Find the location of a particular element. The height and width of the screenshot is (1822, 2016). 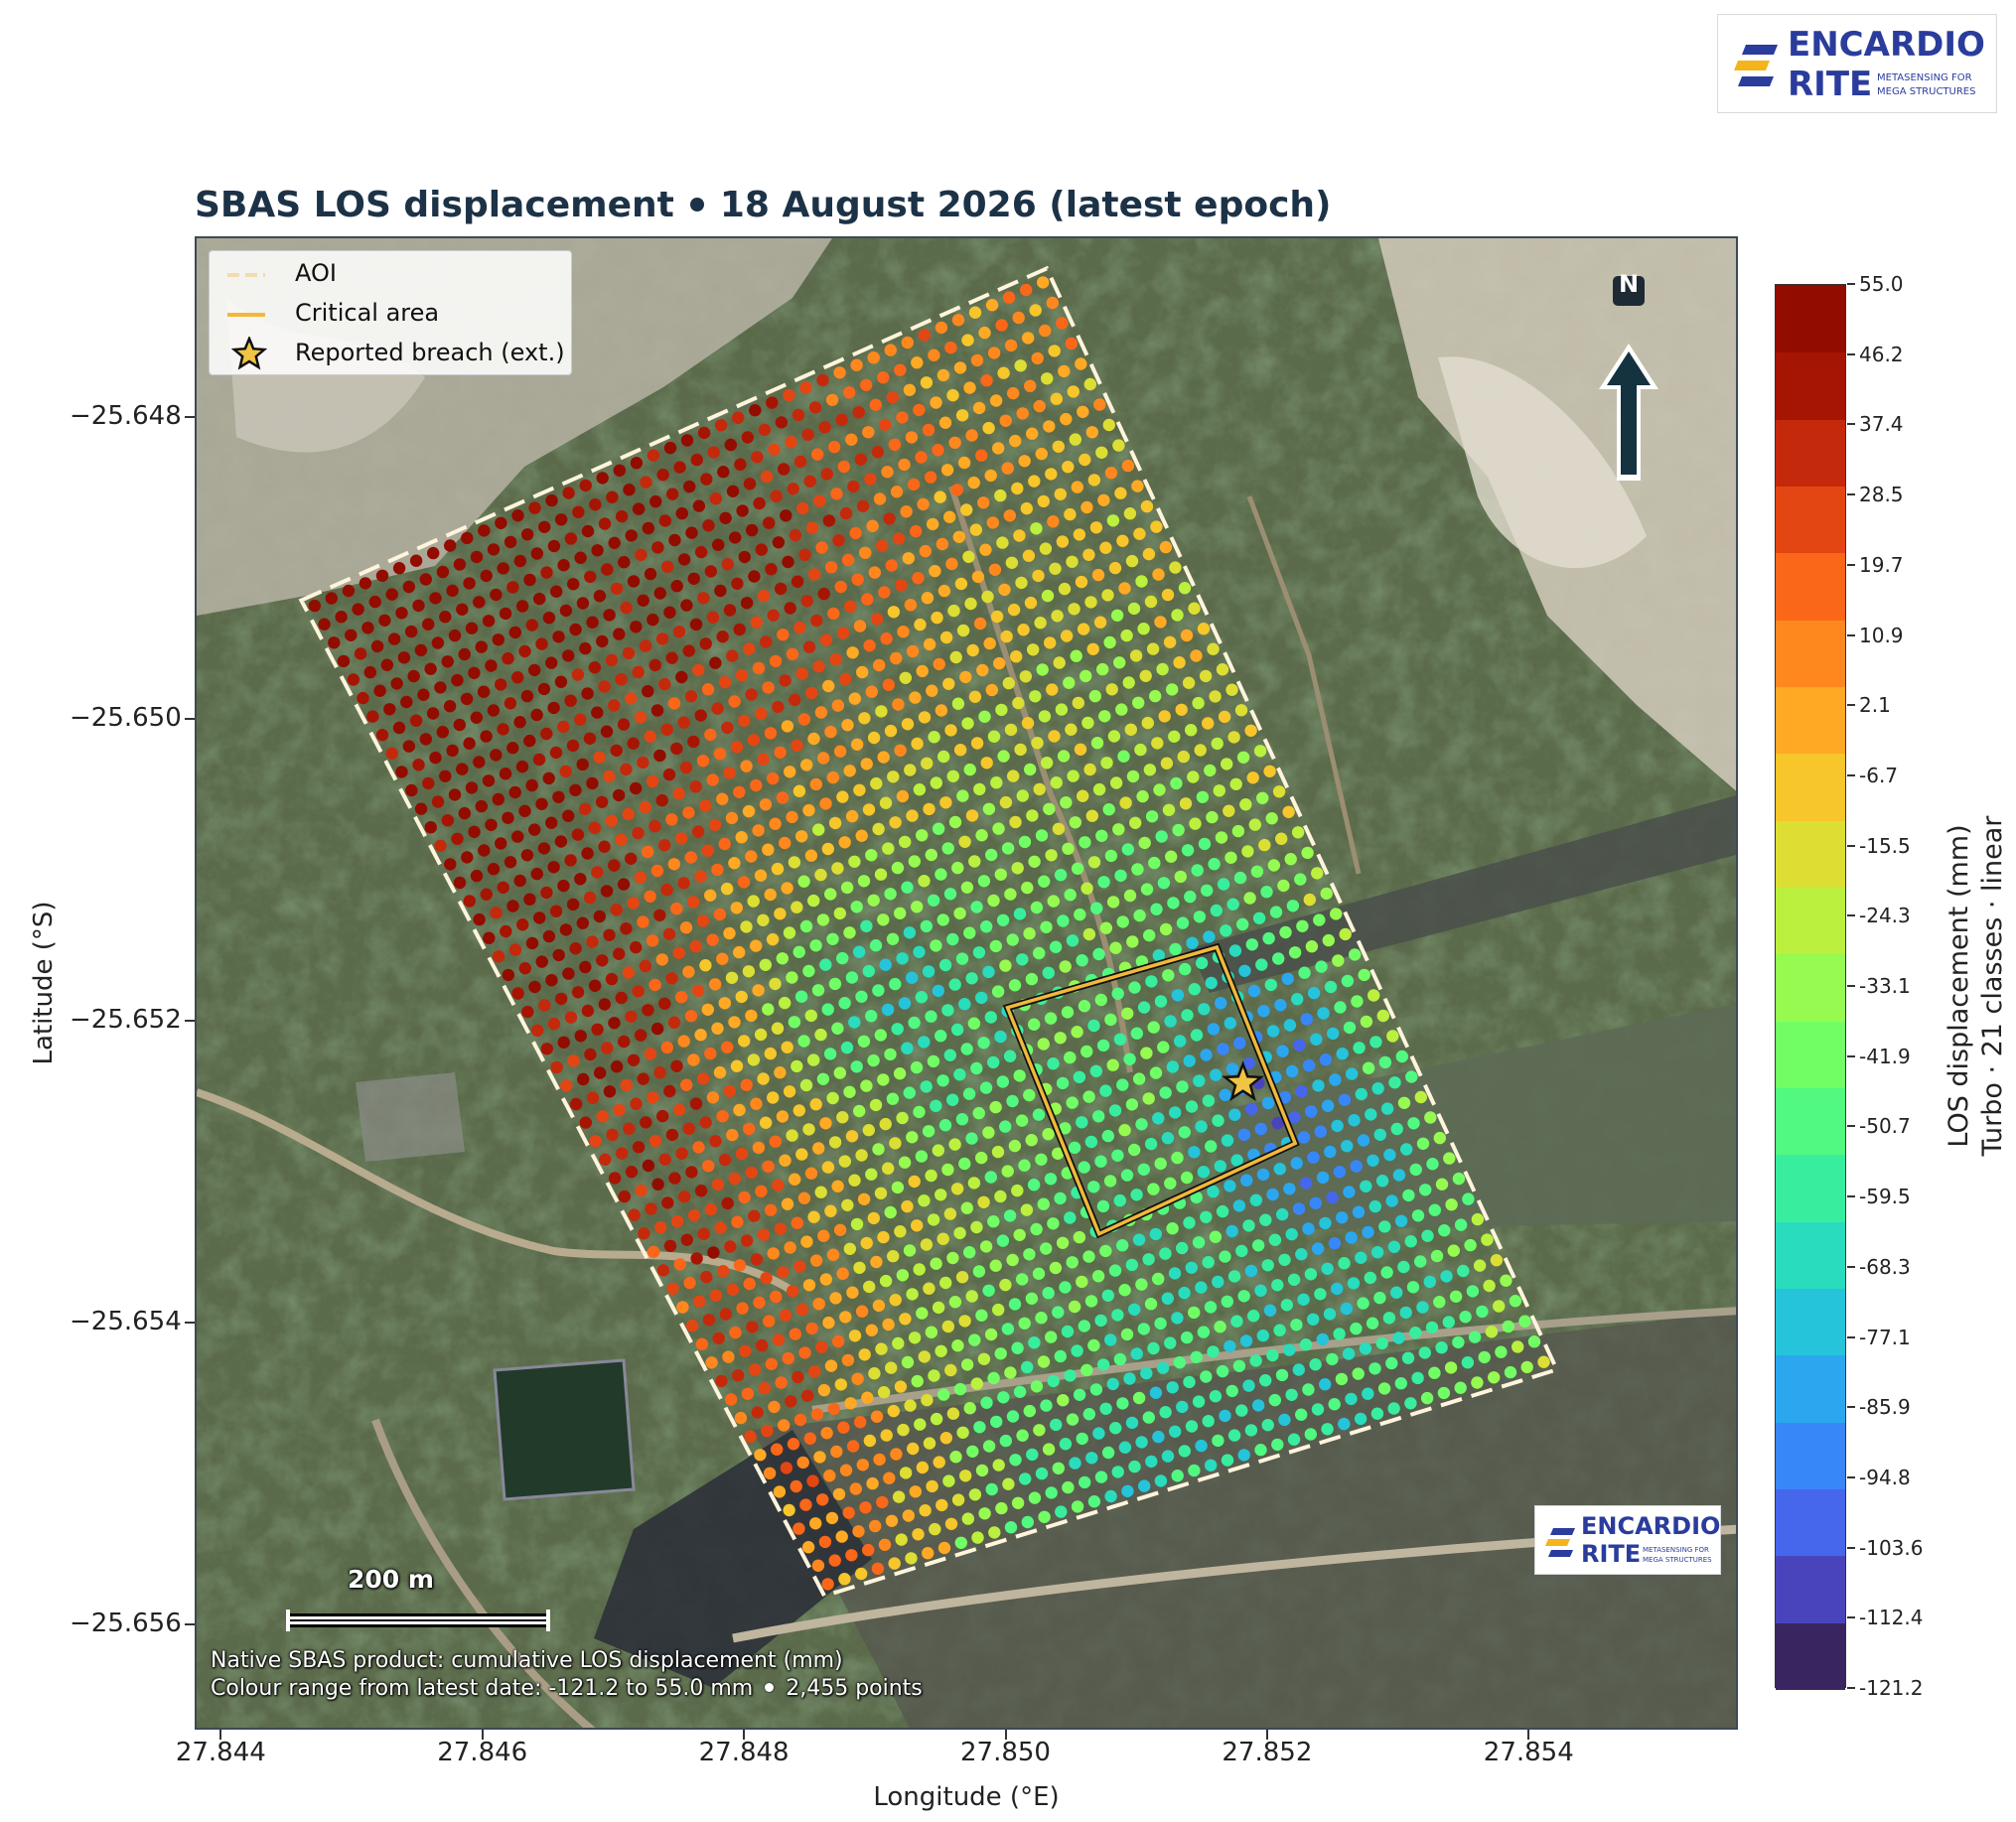

y-tick-mark is located at coordinates (190, 1021).